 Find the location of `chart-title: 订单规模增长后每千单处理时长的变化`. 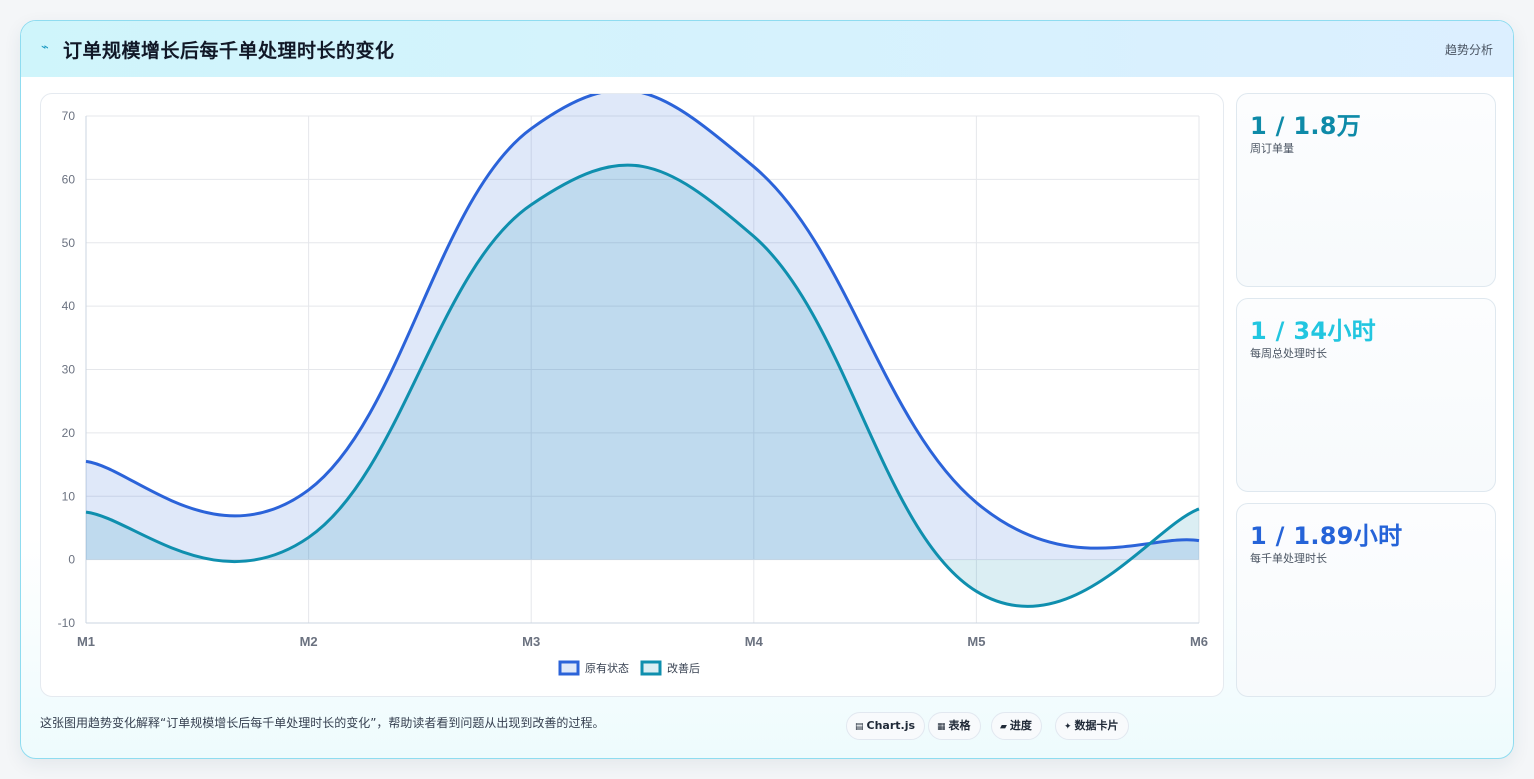

chart-title: 订单规模增长后每千单处理时长的变化 is located at coordinates (229, 51).